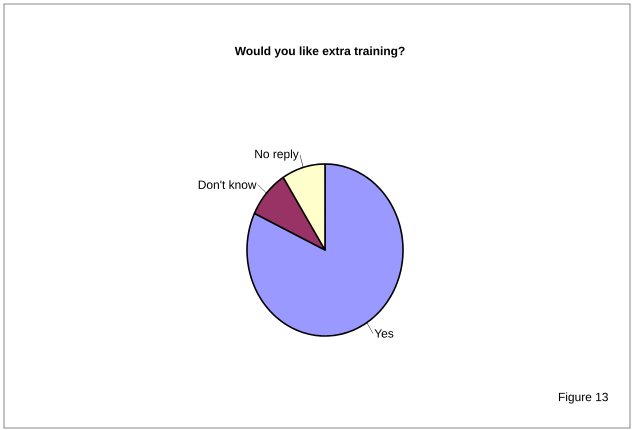 The width and height of the screenshot is (634, 430). Describe the element at coordinates (227, 184) in the screenshot. I see `slice-label: Don't know` at that location.